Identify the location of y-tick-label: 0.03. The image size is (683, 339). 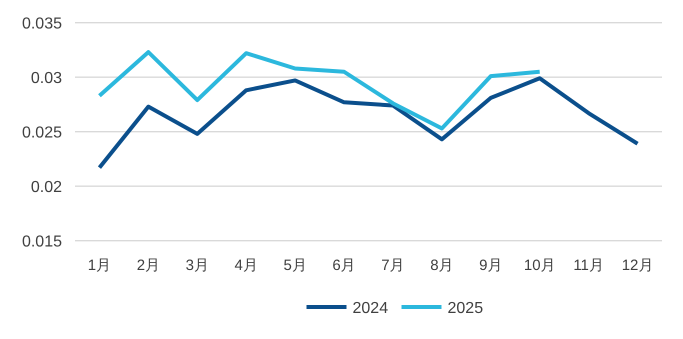
(46, 79).